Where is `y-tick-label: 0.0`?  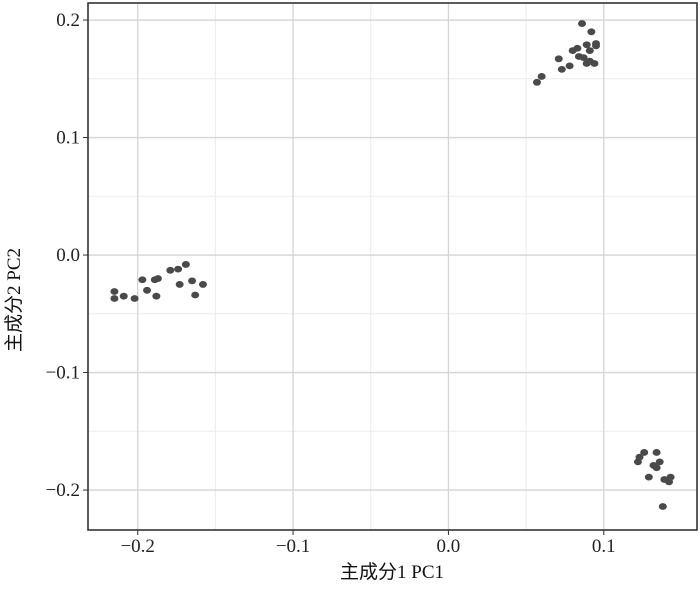
y-tick-label: 0.0 is located at coordinates (68, 255).